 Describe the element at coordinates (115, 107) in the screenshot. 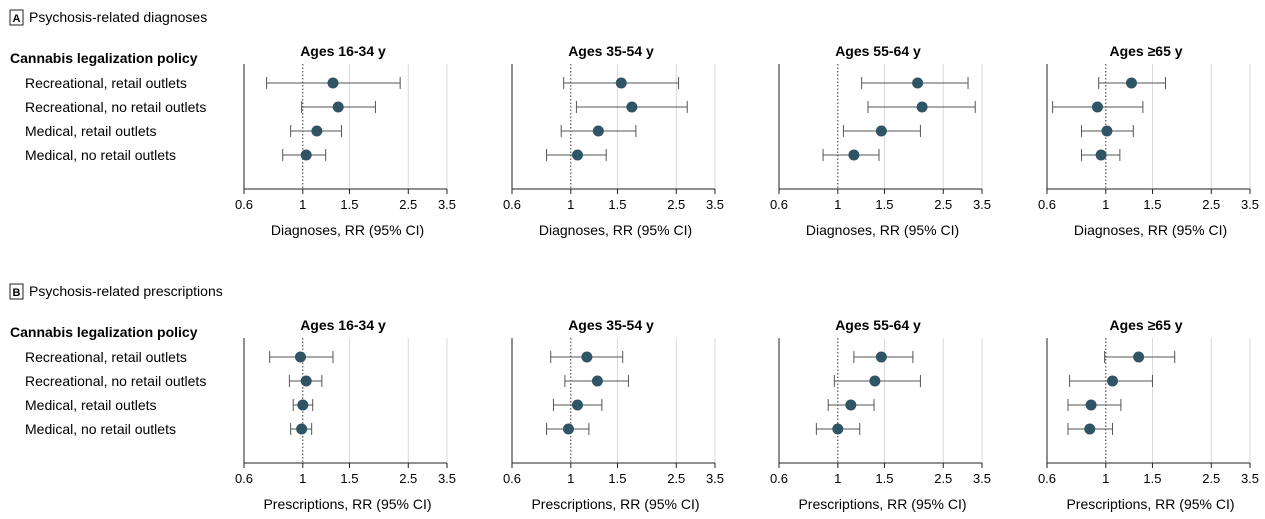

I see `row-label: Recreational, no retail outlets` at that location.